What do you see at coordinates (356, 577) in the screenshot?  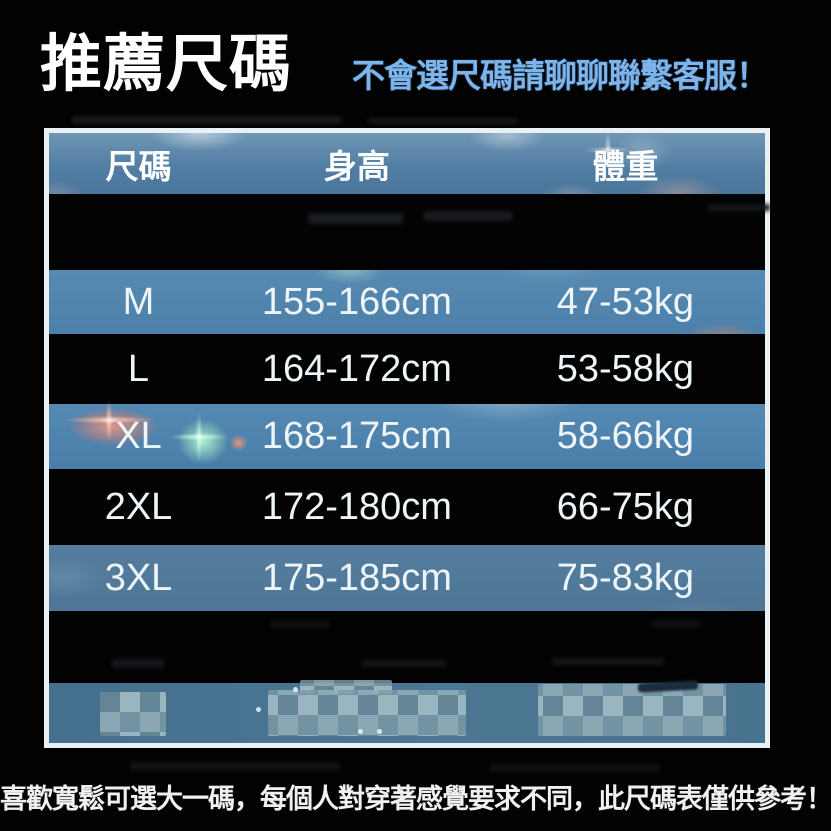 I see `cell-height: 175-185cm` at bounding box center [356, 577].